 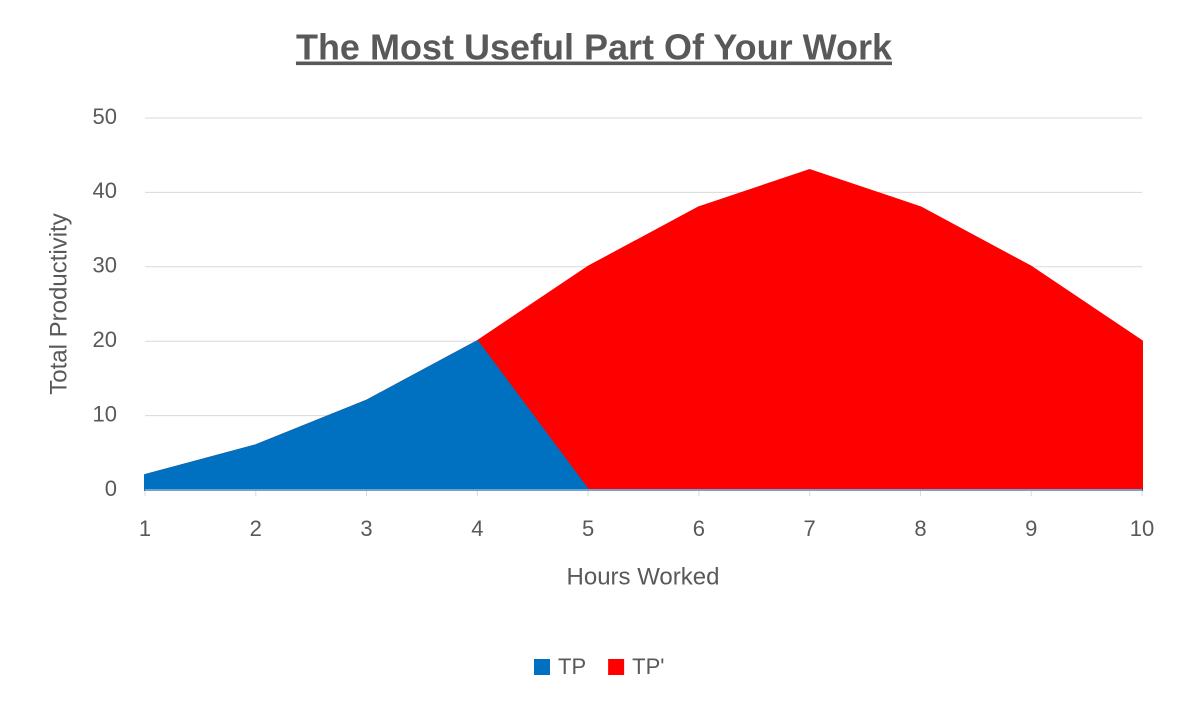 What do you see at coordinates (648, 666) in the screenshot?
I see `legend-label: TP'` at bounding box center [648, 666].